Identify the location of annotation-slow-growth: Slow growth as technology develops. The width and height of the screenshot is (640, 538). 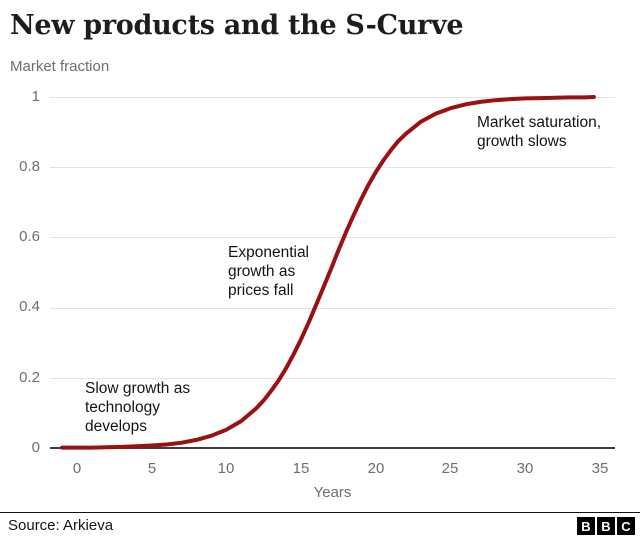
(137, 407).